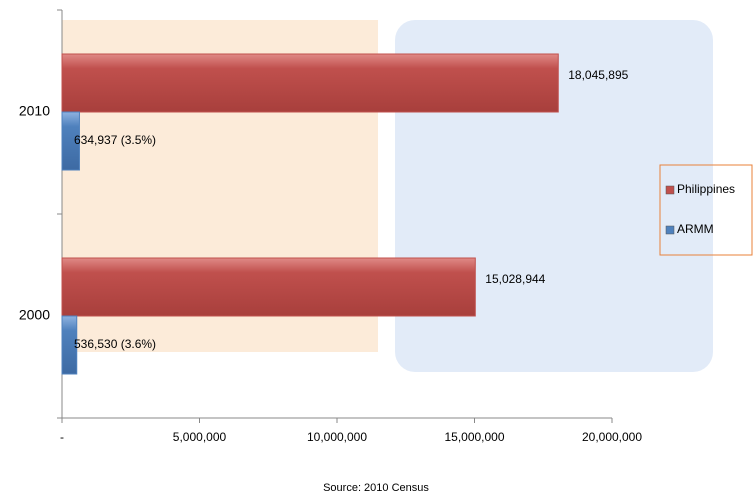 The height and width of the screenshot is (497, 753). I want to click on x-tick-label: 5,000,000, so click(200, 437).